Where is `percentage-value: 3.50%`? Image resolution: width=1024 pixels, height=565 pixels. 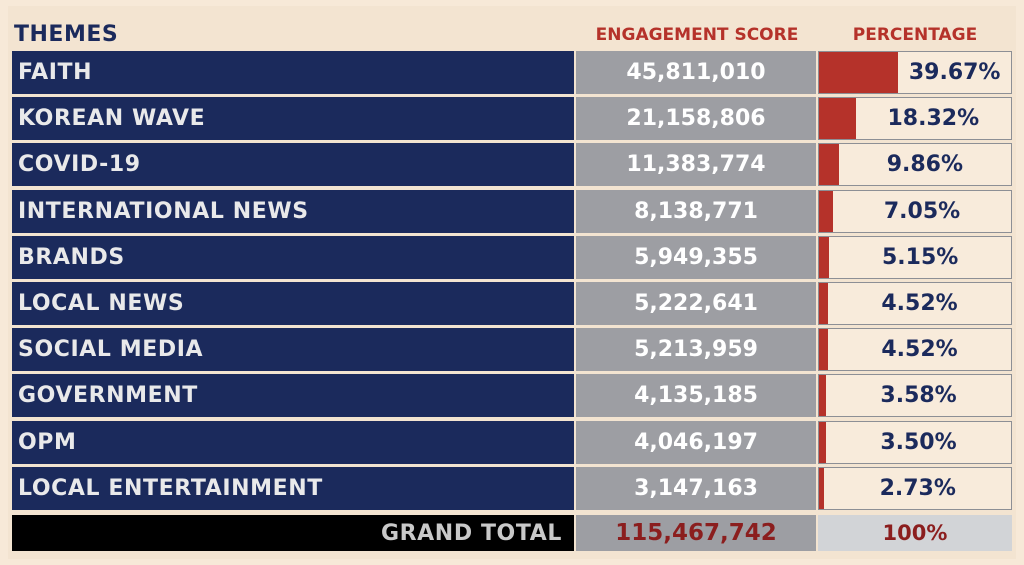
percentage-value: 3.50% is located at coordinates (918, 442).